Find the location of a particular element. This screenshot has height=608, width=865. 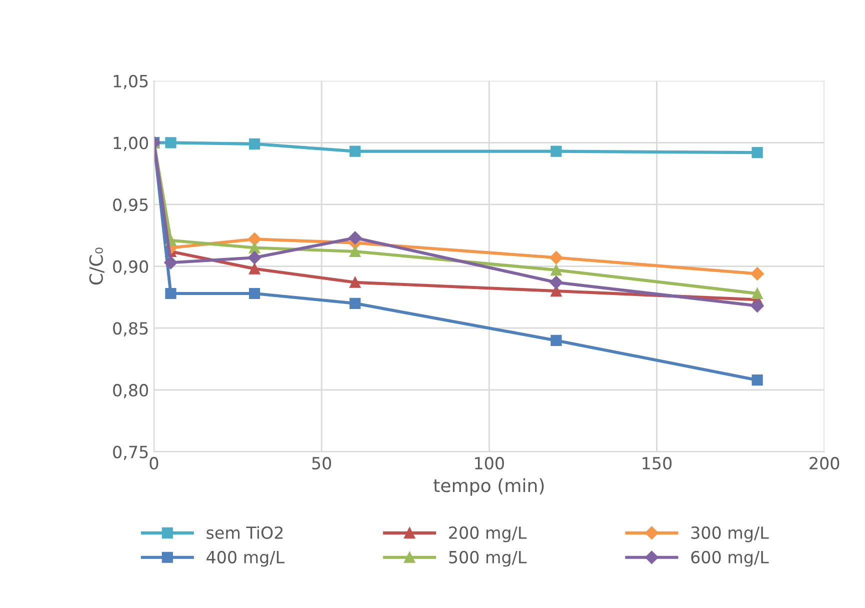

x-tick-label: 0 is located at coordinates (154, 463).